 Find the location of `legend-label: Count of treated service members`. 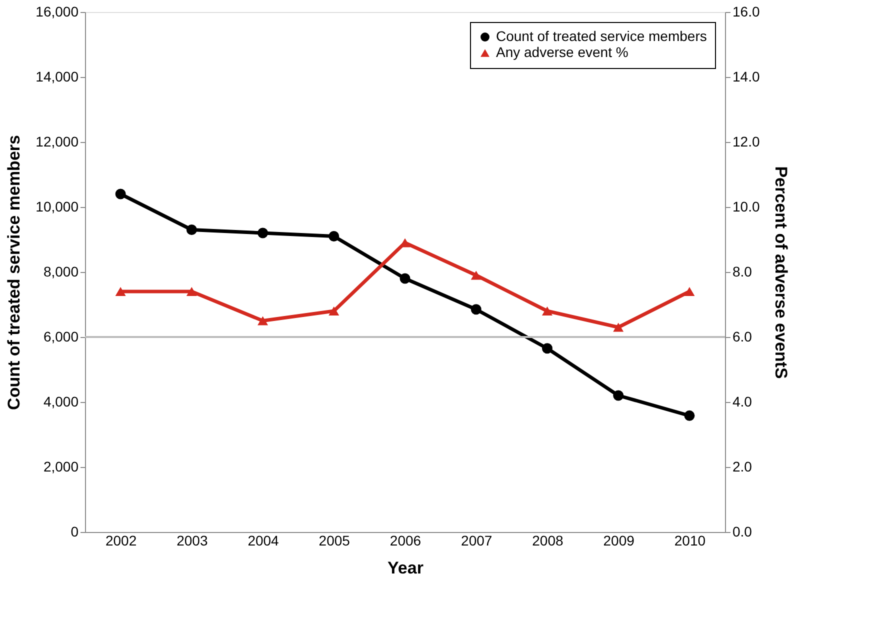

legend-label: Count of treated service members is located at coordinates (601, 36).